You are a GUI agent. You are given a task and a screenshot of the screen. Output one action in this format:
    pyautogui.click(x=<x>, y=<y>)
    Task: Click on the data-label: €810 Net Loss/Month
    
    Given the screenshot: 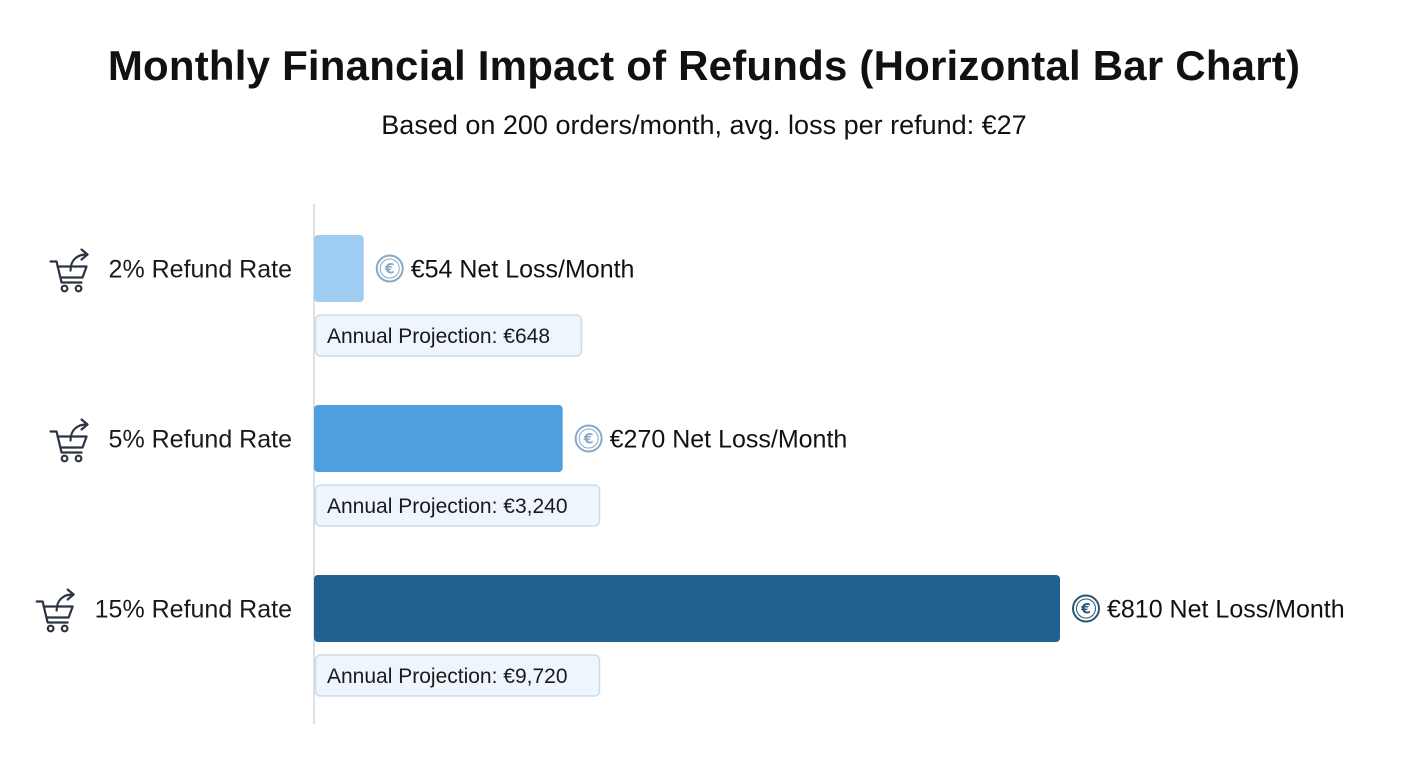 What is the action you would take?
    pyautogui.click(x=1226, y=610)
    